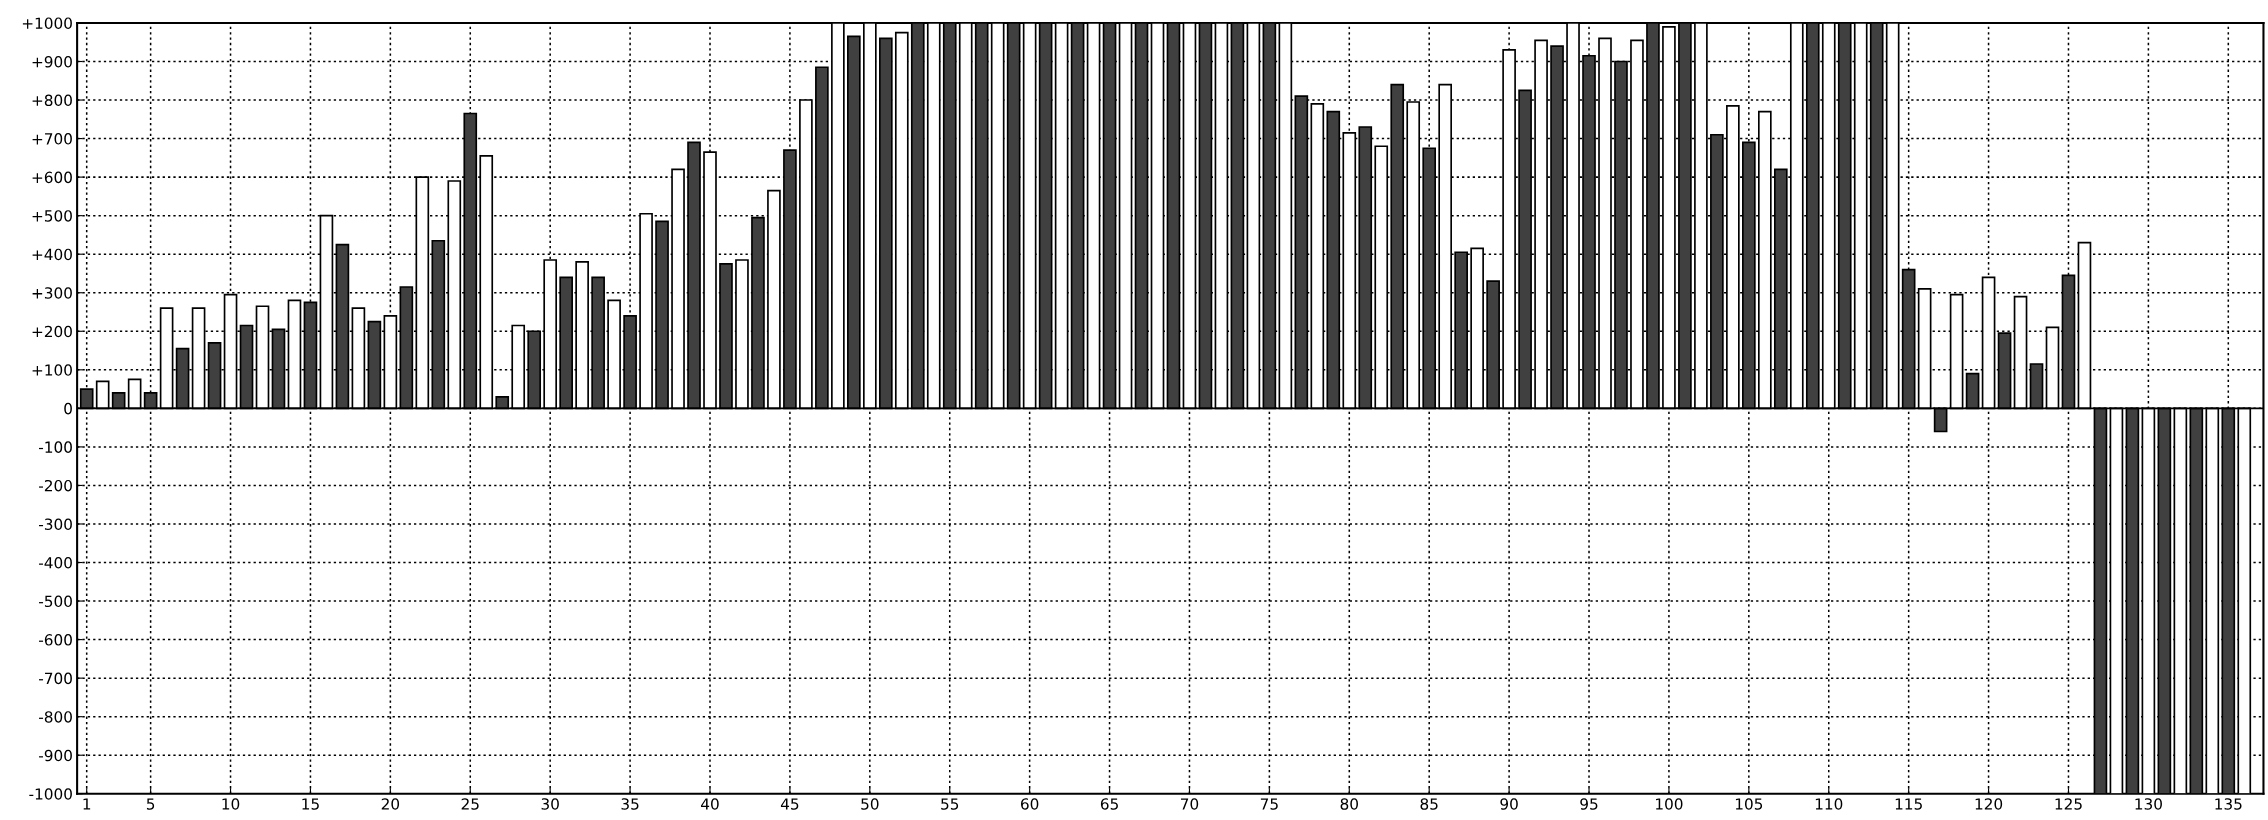 Image resolution: width=2268 pixels, height=820 pixels. What do you see at coordinates (1908, 804) in the screenshot?
I see `x-tick-label: 115` at bounding box center [1908, 804].